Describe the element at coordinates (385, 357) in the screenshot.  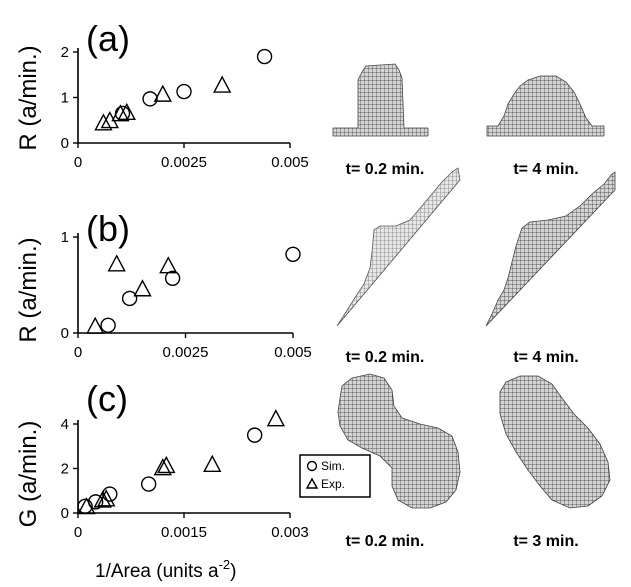
I see `time-label-b-1: t= 0.2 min.` at that location.